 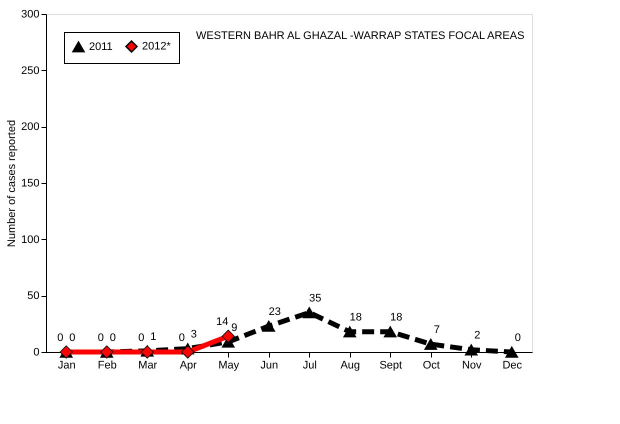 I want to click on data-label: 2, so click(x=477, y=336).